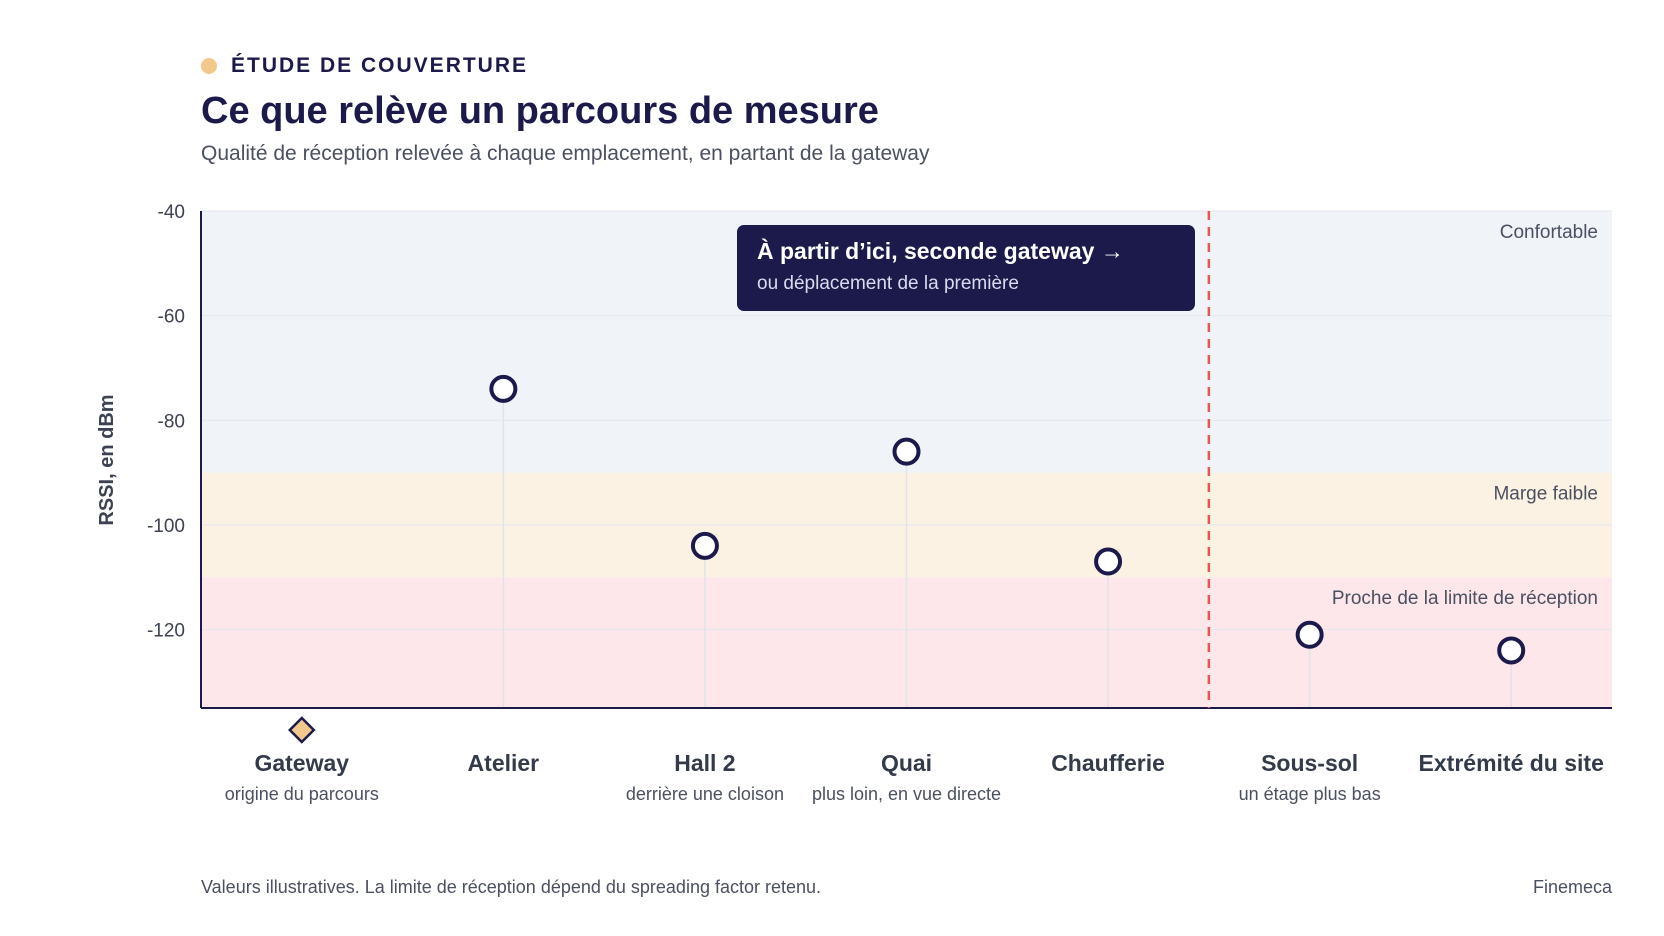 The width and height of the screenshot is (1664, 936). I want to click on x-category-sublabel: derrière une cloison, so click(705, 794).